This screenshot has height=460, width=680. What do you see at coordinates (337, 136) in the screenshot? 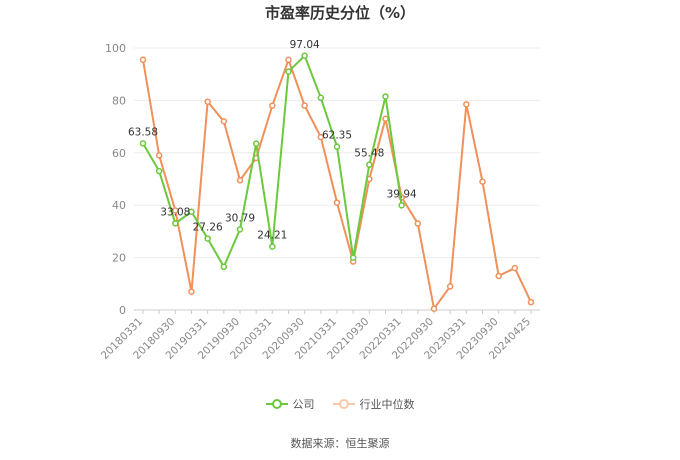
I see `data-label: 62.35` at bounding box center [337, 136].